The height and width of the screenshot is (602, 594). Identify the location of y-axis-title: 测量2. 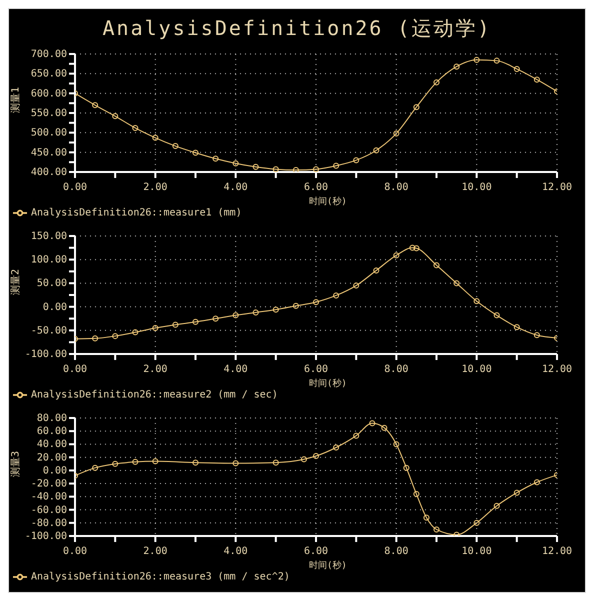
(16, 281).